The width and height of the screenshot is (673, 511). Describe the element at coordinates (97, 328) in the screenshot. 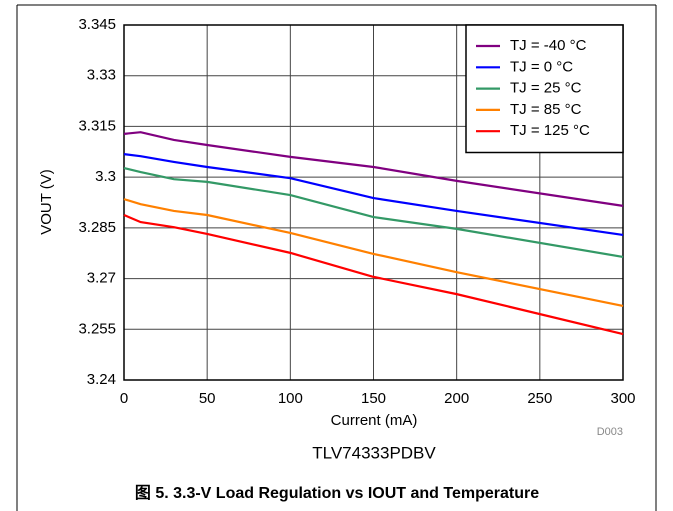

I see `y-tick-label: 3.255` at that location.